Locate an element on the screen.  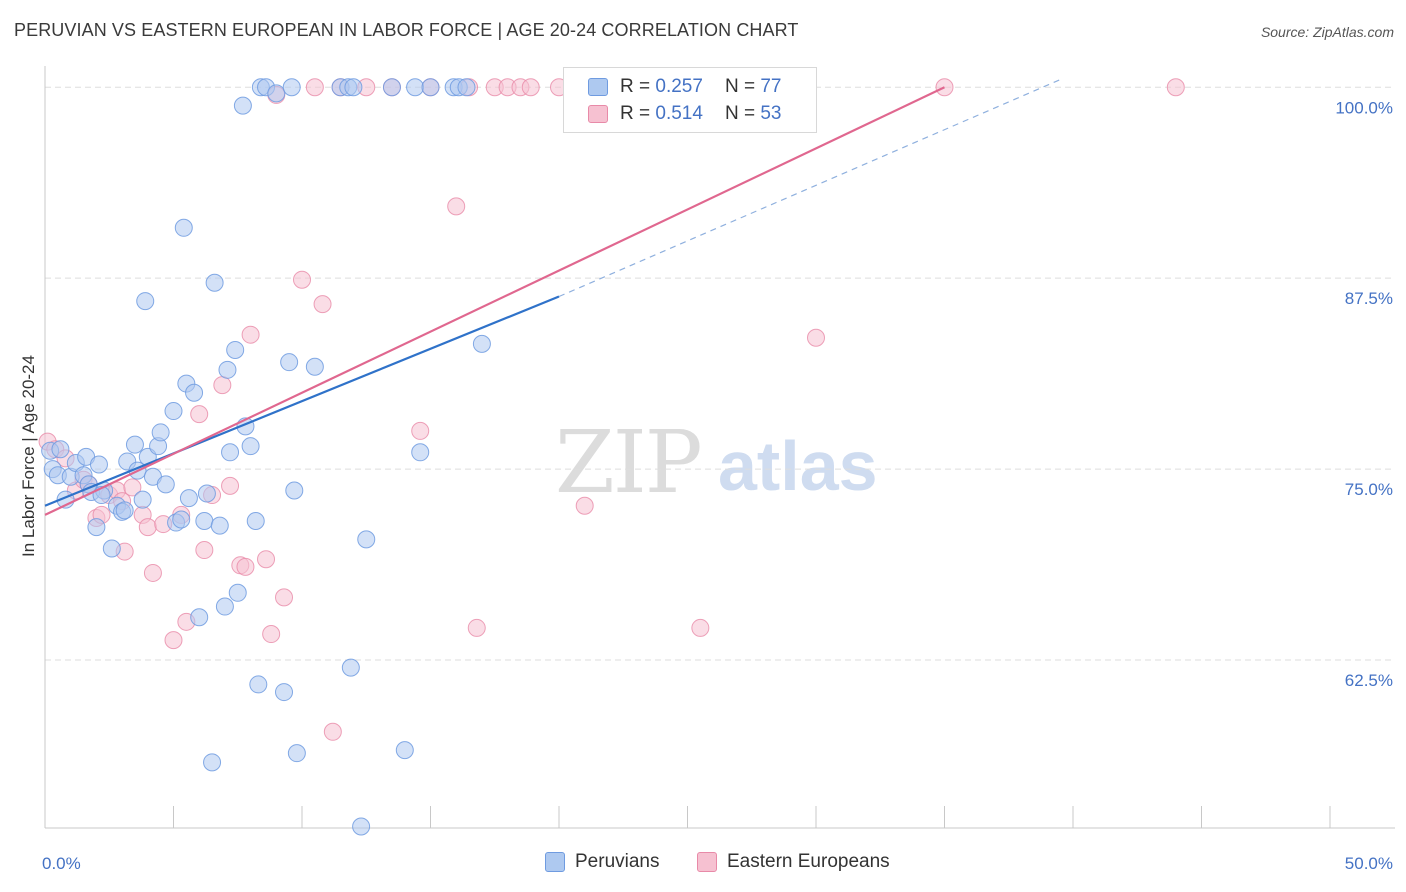
y-tick-label: 62.5% is located at coordinates (1369, 680).